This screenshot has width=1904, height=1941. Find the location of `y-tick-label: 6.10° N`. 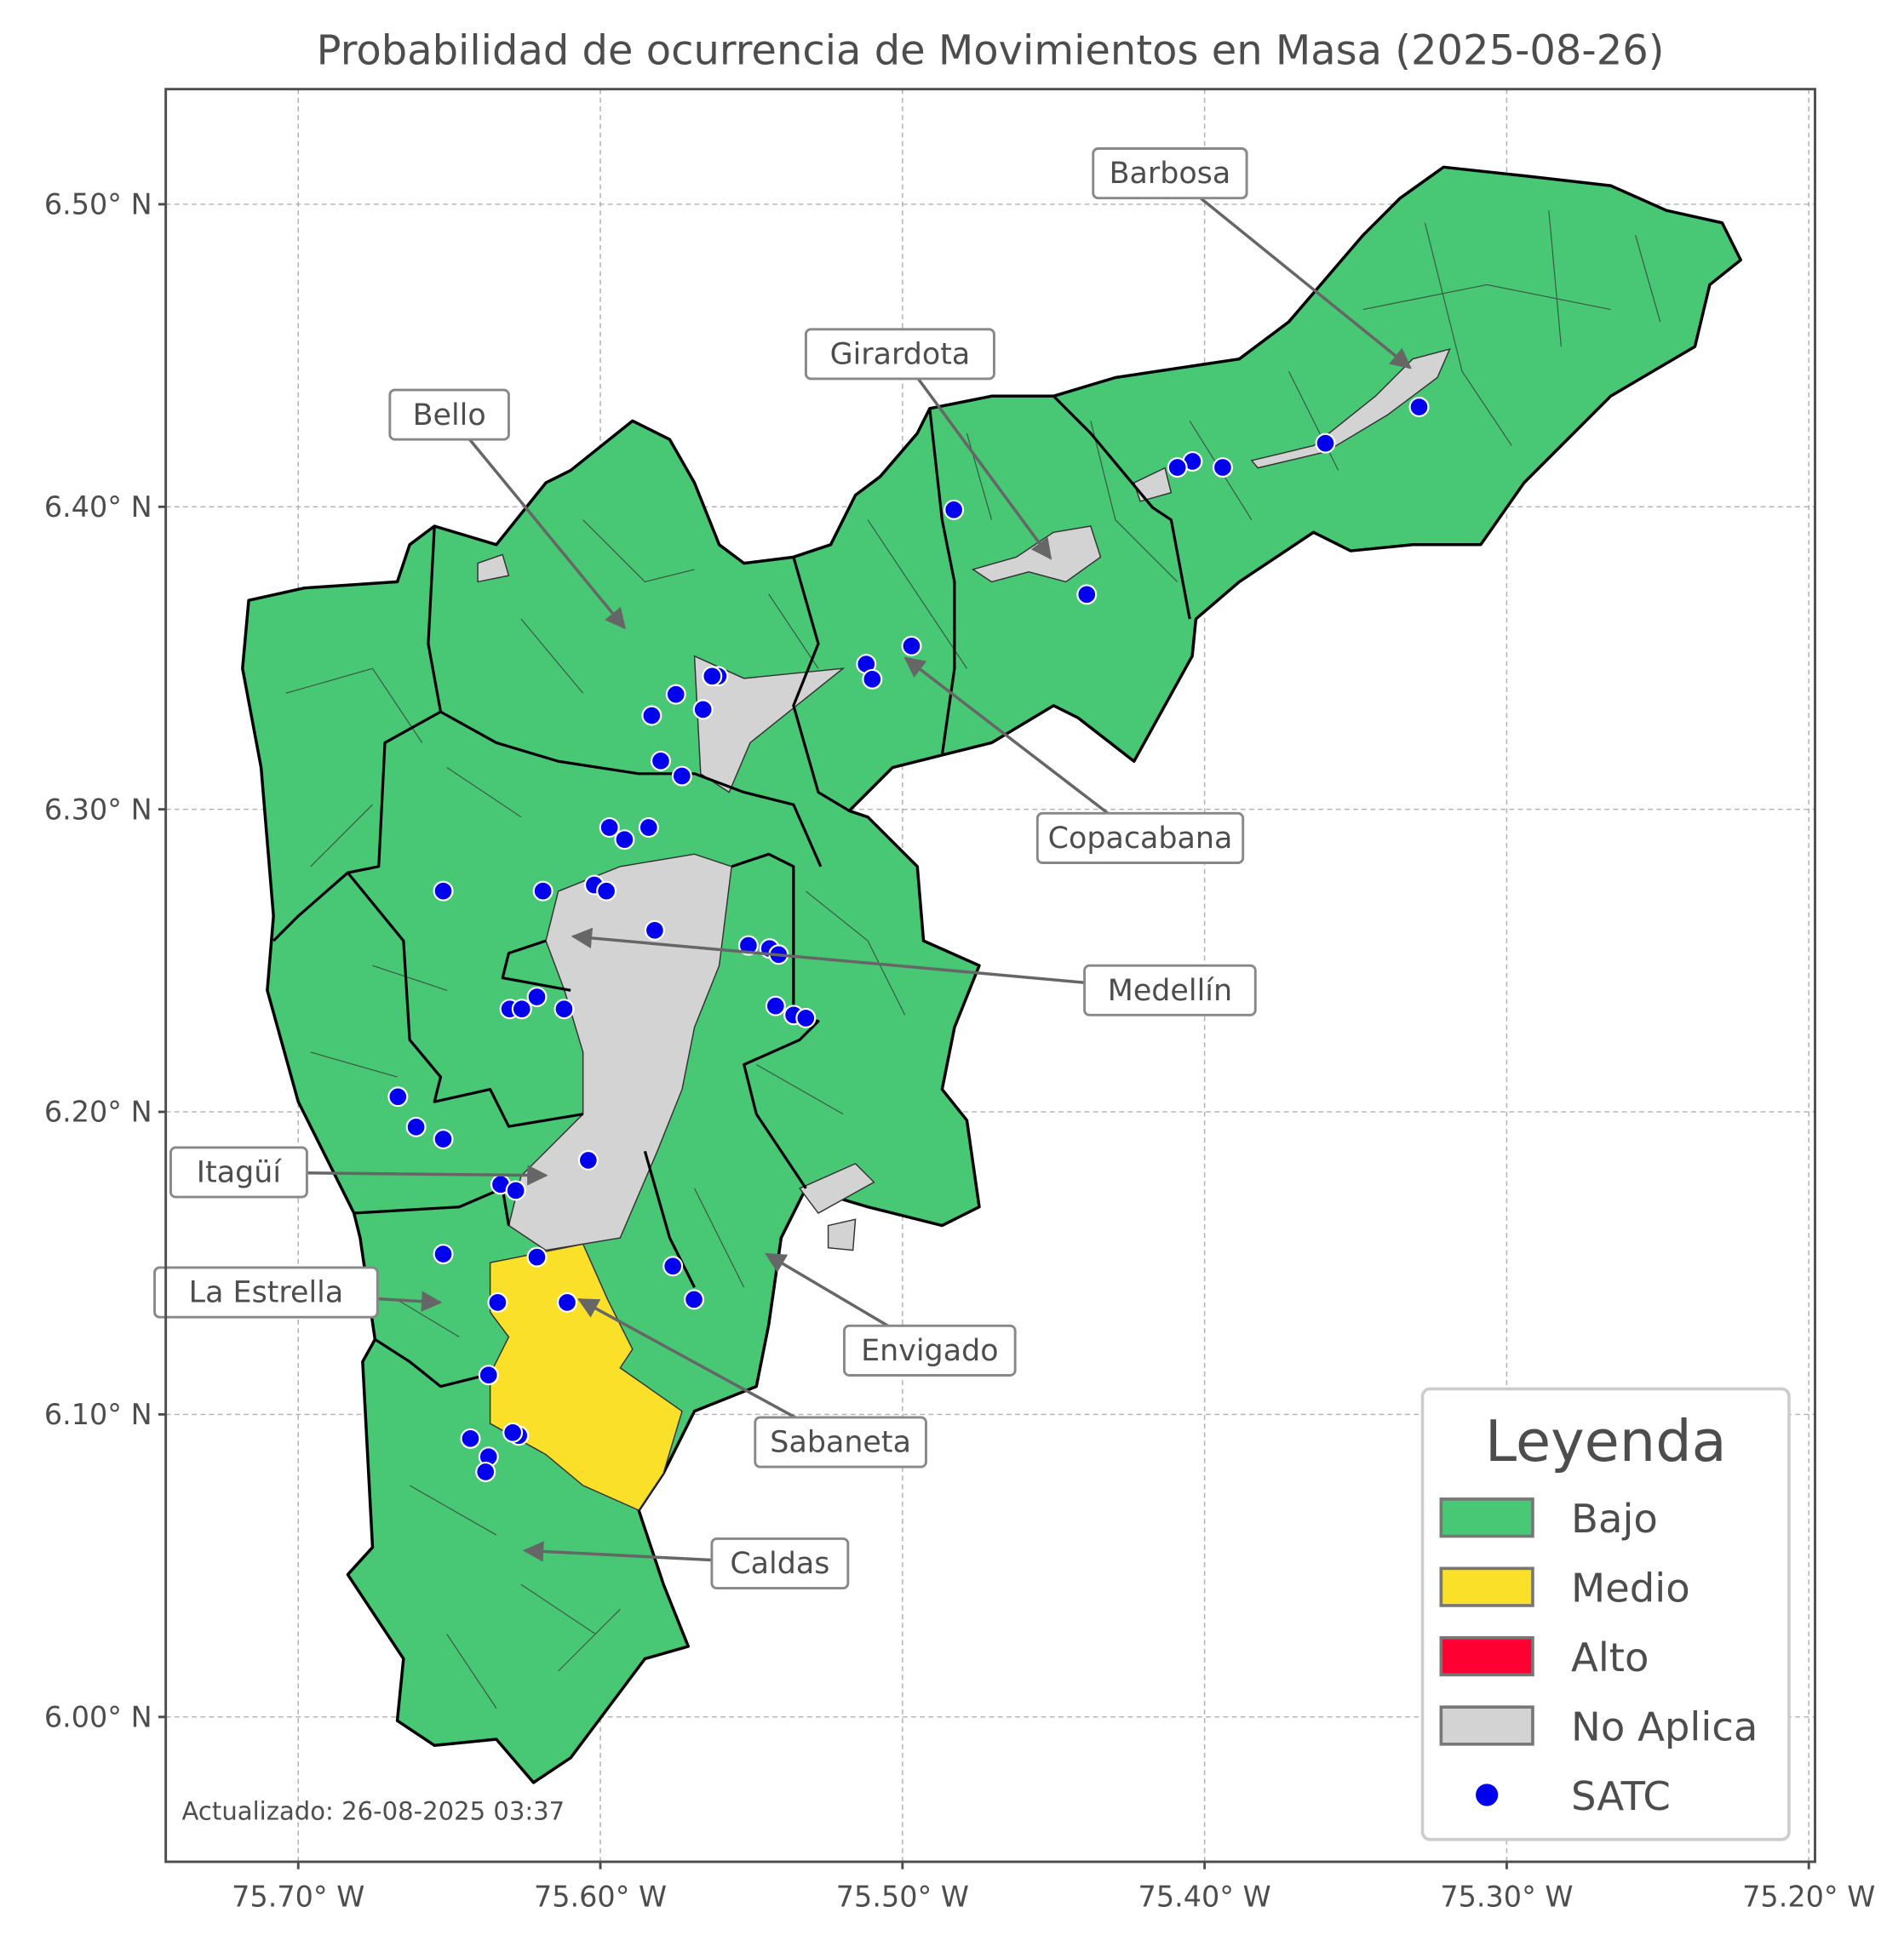

y-tick-label: 6.10° N is located at coordinates (98, 1414).